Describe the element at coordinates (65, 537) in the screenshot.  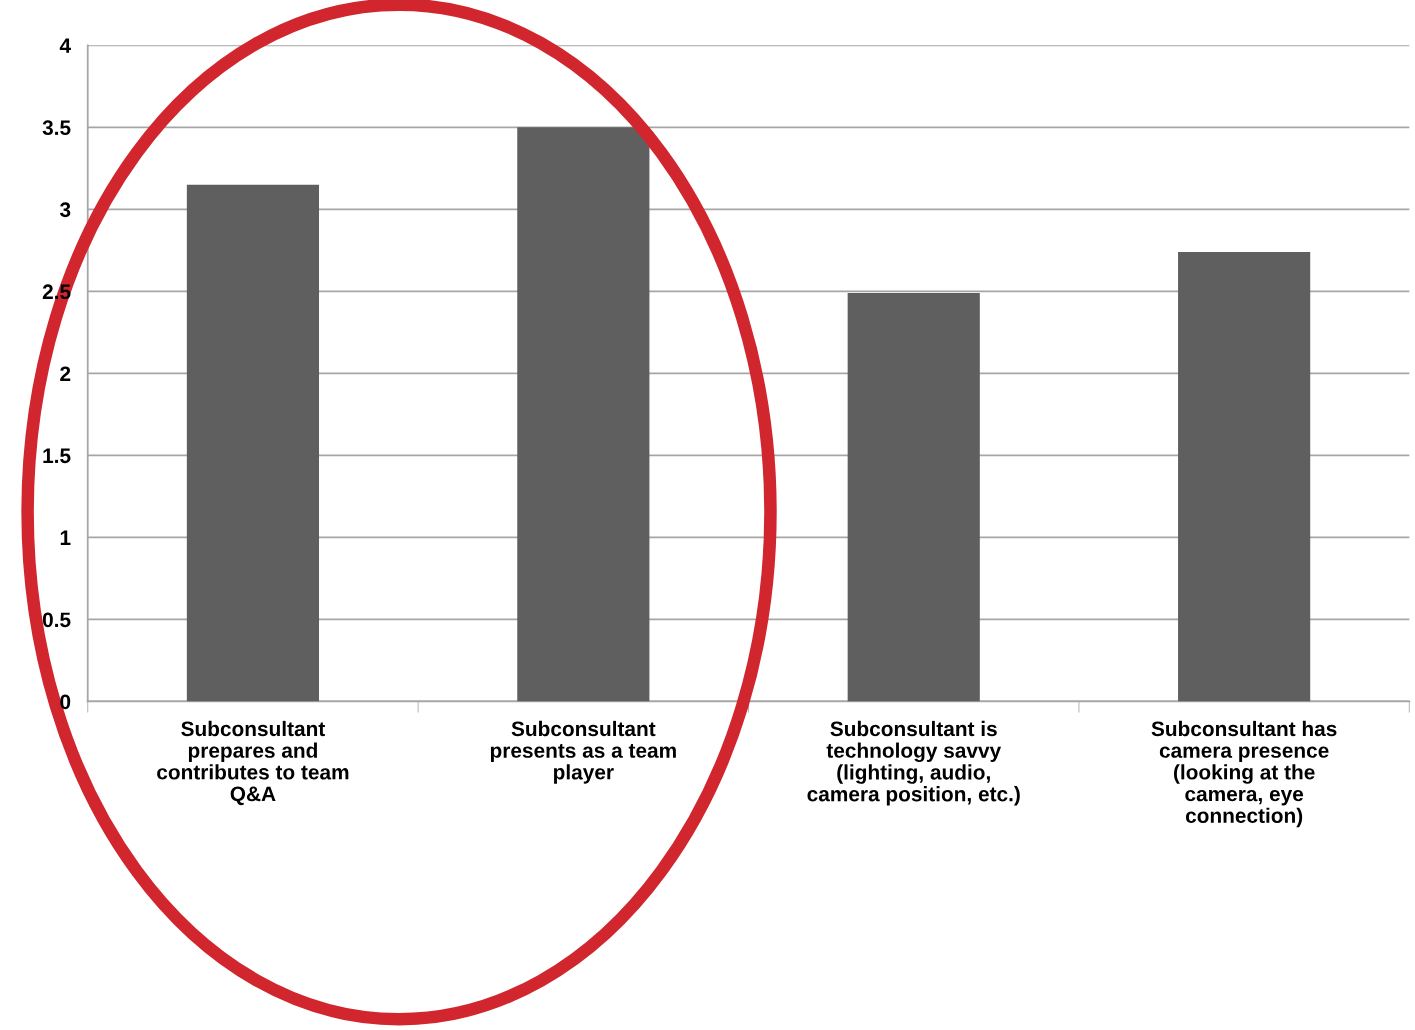
I see `y-tick-label: 1` at that location.